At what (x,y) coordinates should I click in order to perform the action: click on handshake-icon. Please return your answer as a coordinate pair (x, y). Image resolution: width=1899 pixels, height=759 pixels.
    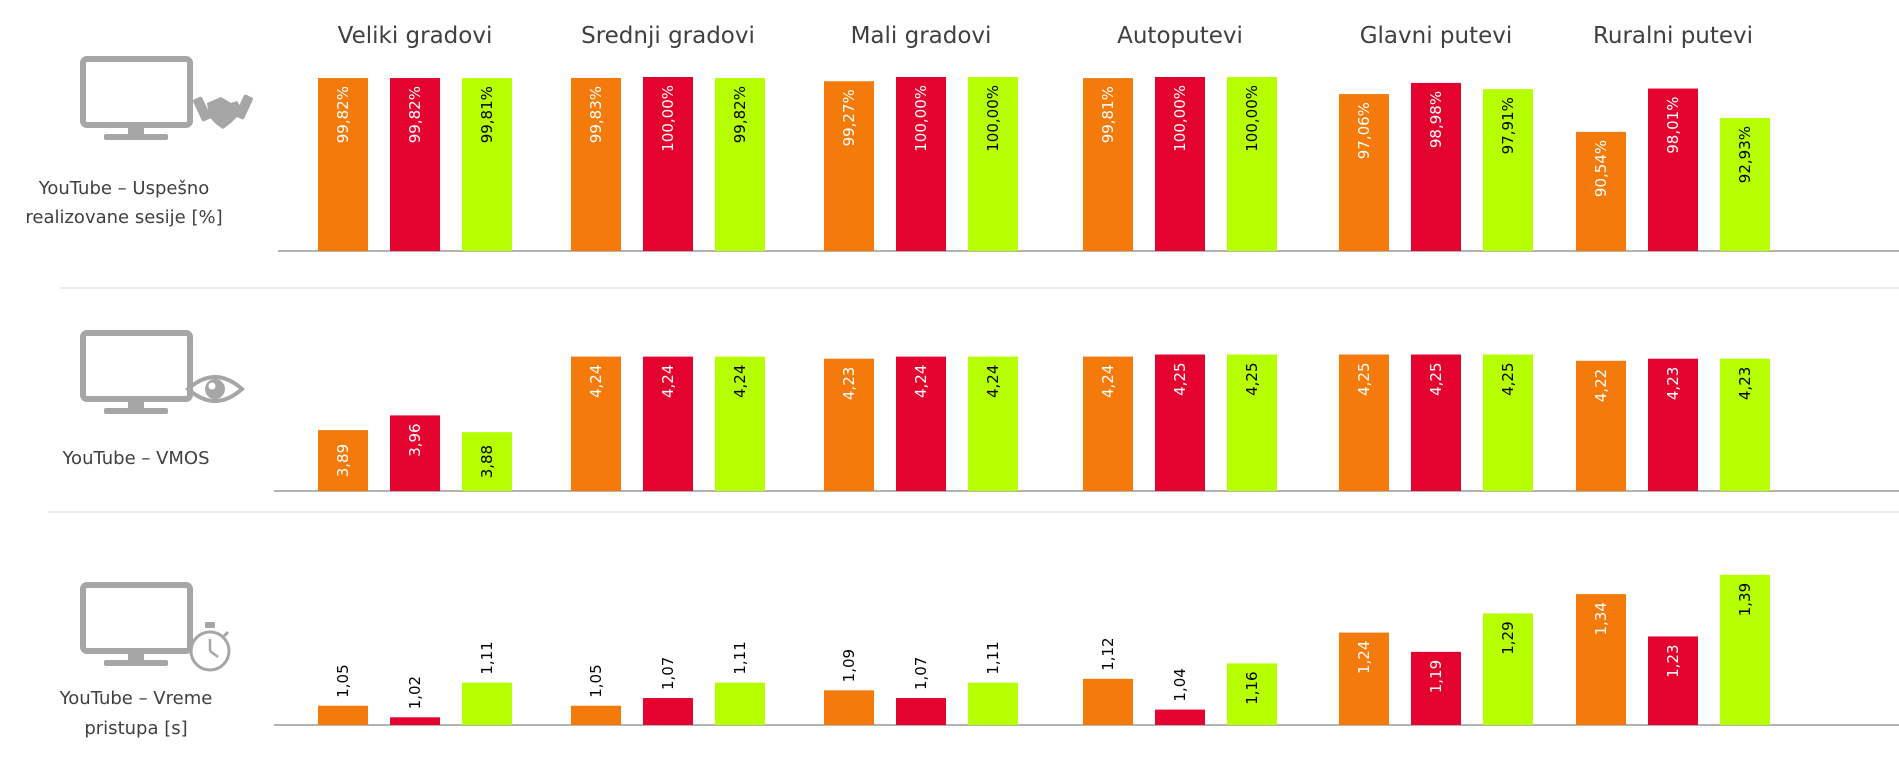
    Looking at the image, I should click on (223, 111).